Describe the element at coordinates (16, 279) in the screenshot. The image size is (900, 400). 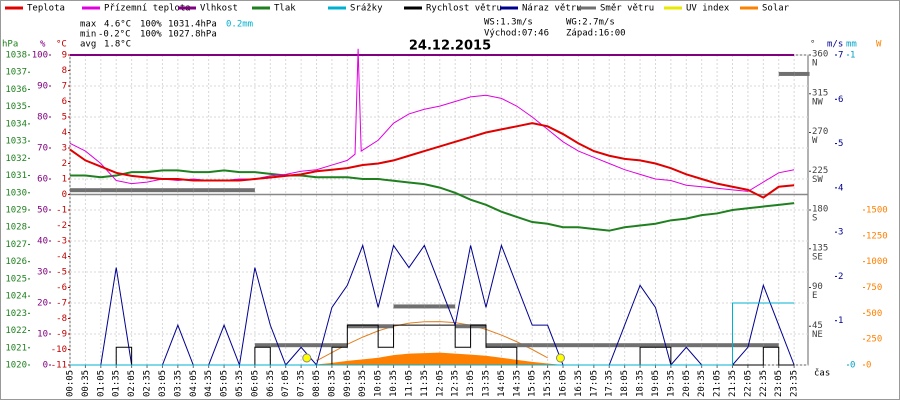
I see `y-tick-label: 1025` at that location.